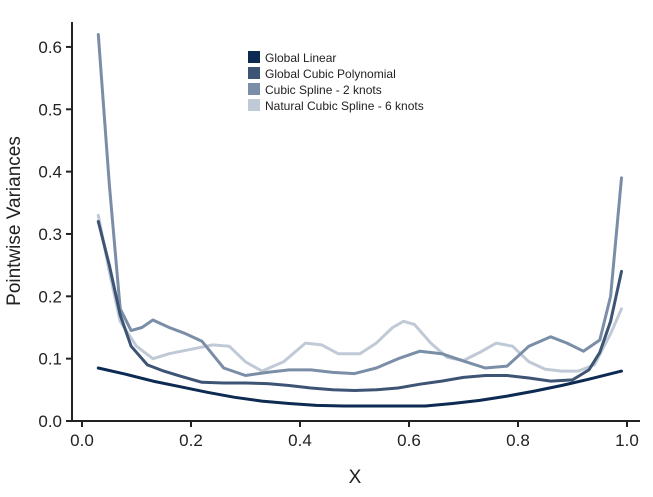  What do you see at coordinates (344, 106) in the screenshot?
I see `legend-label-3: Natural Cubic Spline - 6 knots` at bounding box center [344, 106].